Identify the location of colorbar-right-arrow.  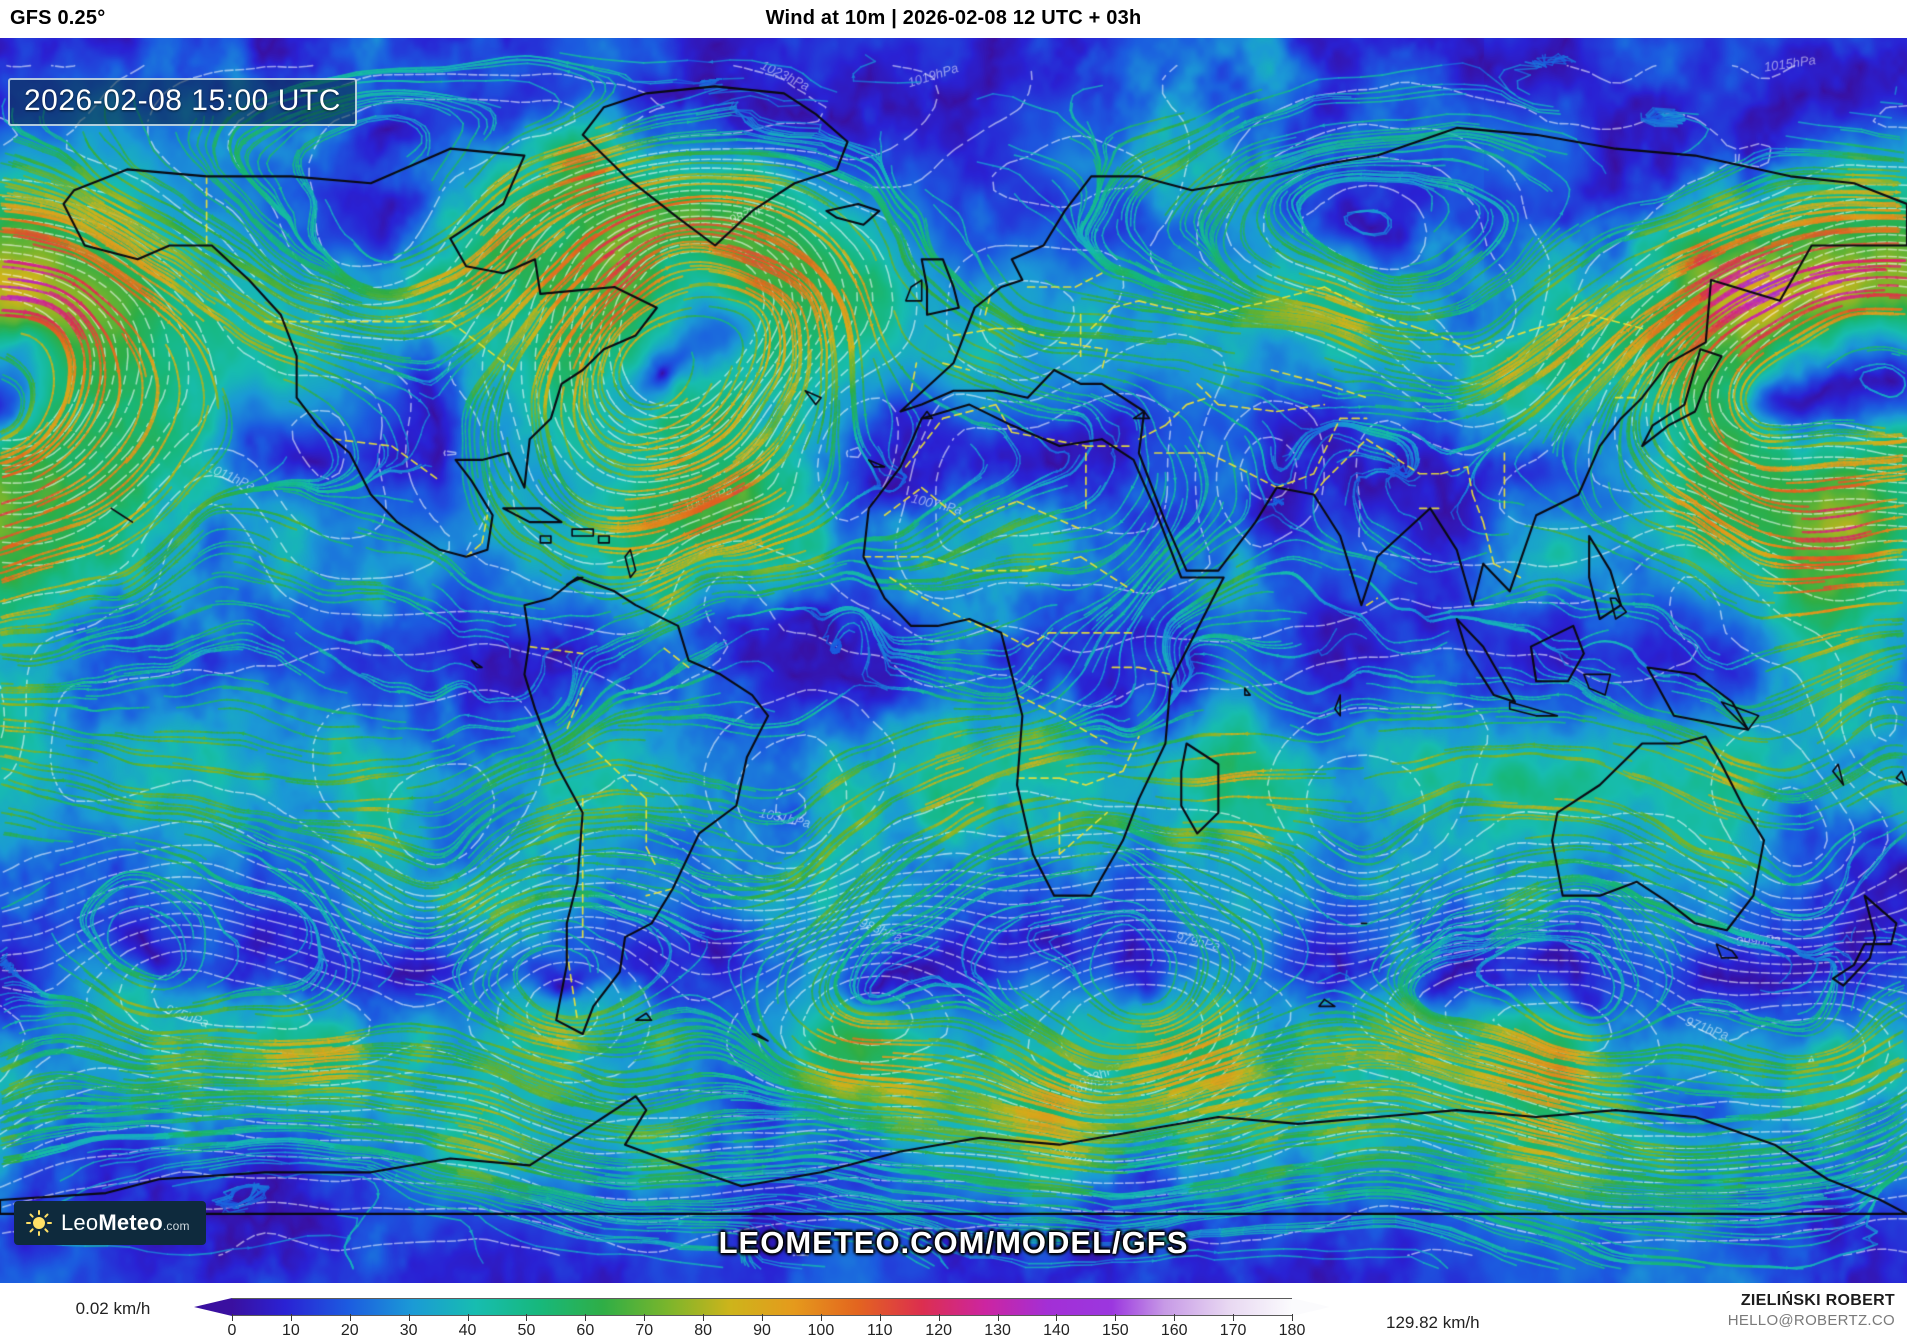
(1311, 1307).